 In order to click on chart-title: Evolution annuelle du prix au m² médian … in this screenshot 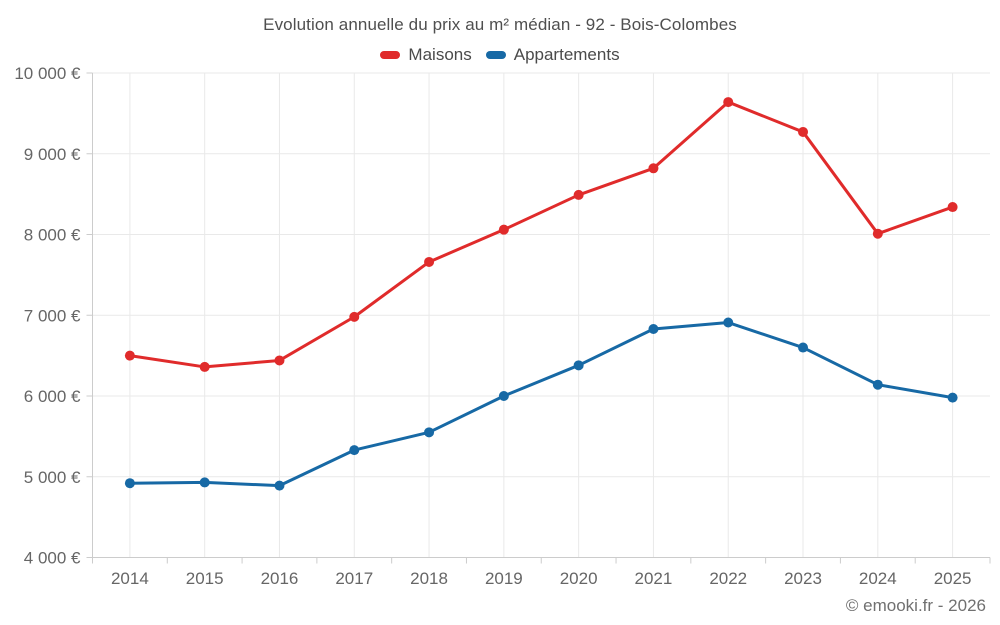, I will do `click(500, 24)`.